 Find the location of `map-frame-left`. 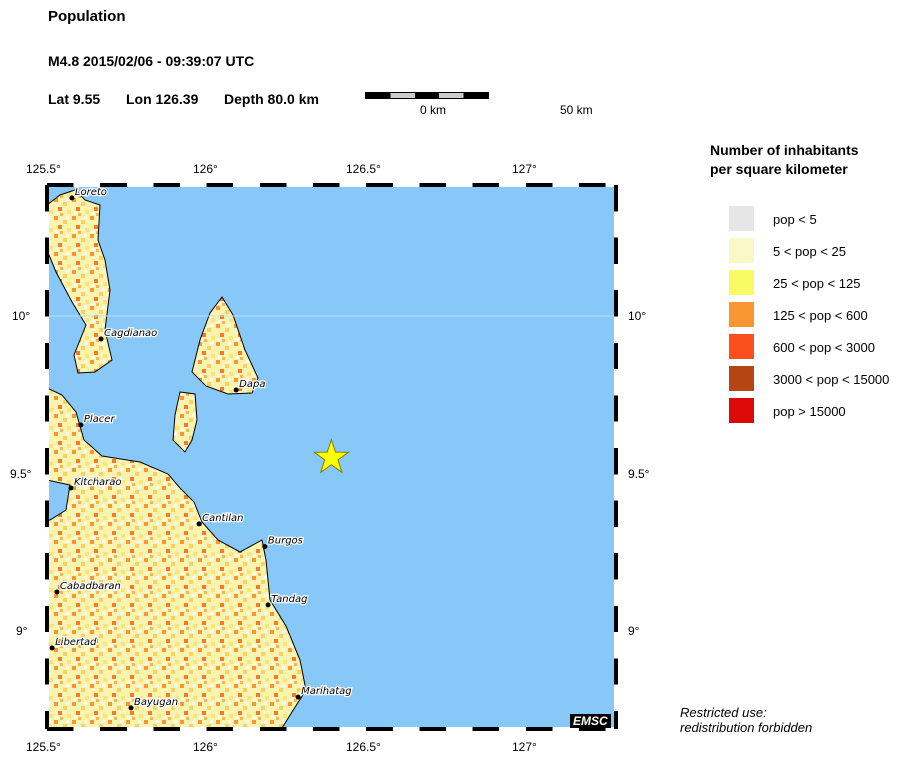

map-frame-left is located at coordinates (47, 457).